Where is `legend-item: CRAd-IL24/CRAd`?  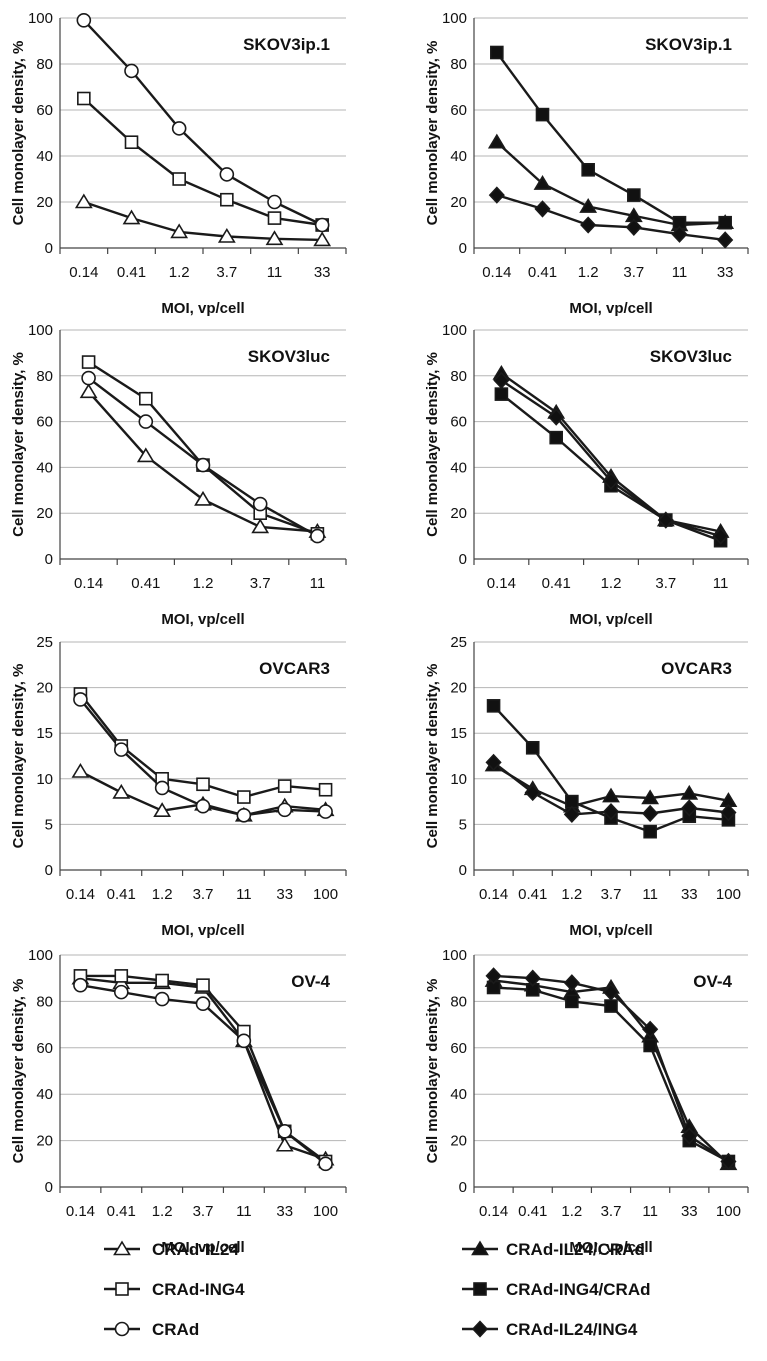 legend-item: CRAd-IL24/CRAd is located at coordinates (553, 1249).